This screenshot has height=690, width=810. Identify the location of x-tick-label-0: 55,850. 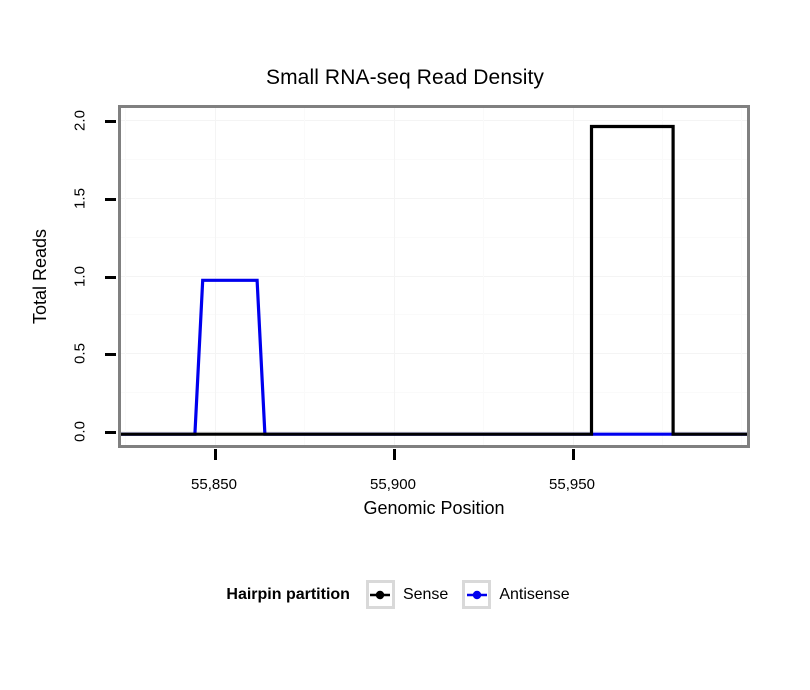
(214, 484).